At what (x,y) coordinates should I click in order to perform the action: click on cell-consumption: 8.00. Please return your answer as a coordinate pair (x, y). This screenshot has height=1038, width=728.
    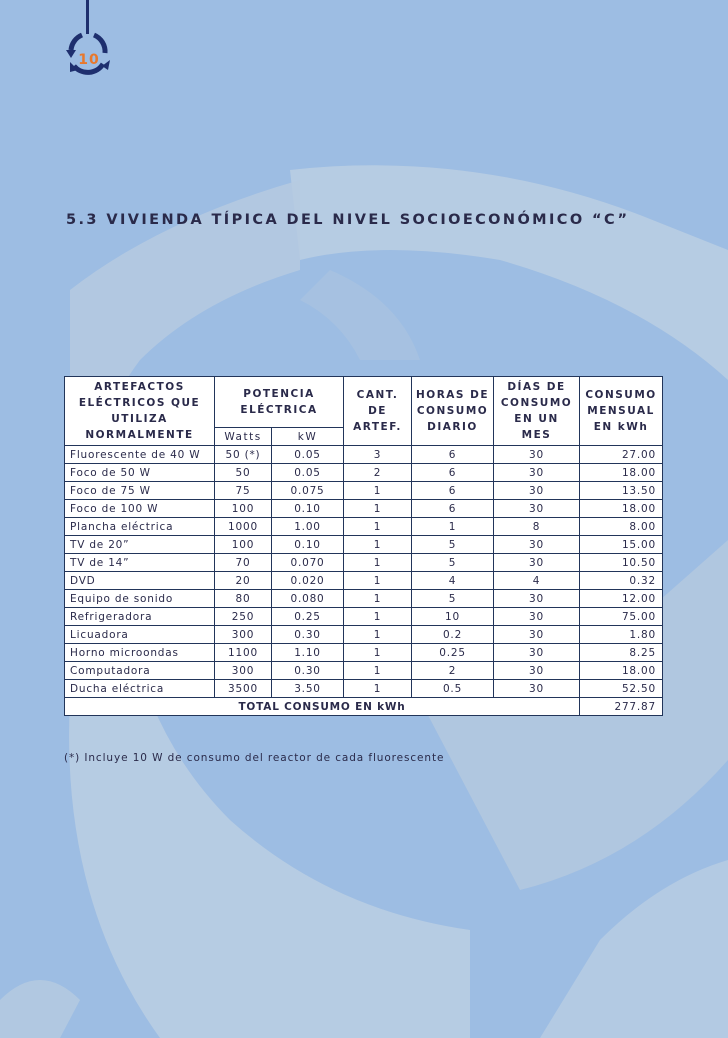
    Looking at the image, I should click on (621, 526).